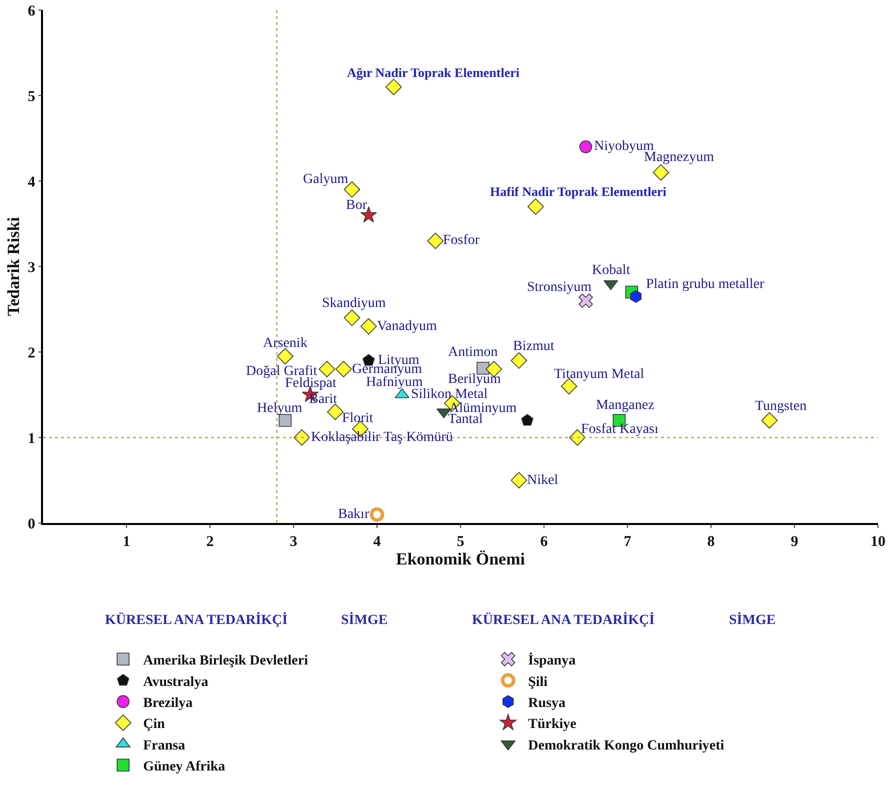  What do you see at coordinates (382, 437) in the screenshot?
I see `annotation: Koklaşabilir Taş Kömürü` at bounding box center [382, 437].